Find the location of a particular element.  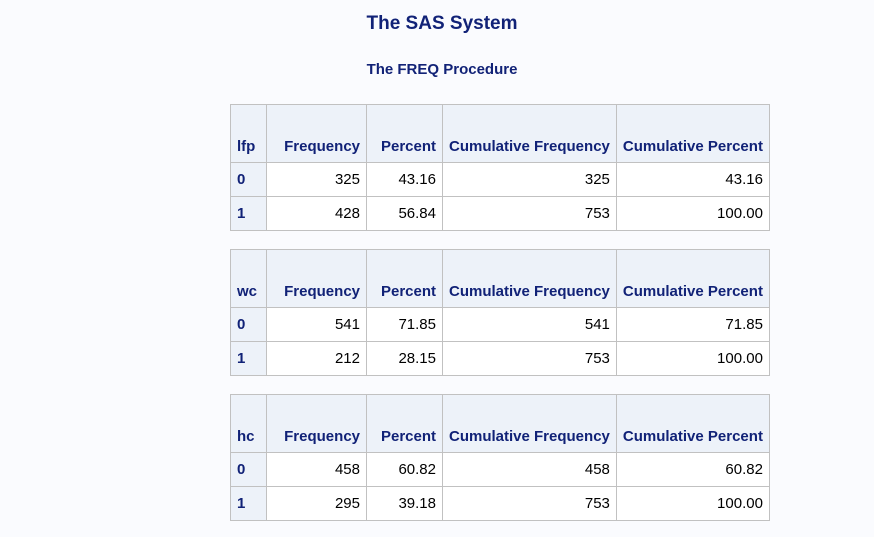

cell-frequency: 428 is located at coordinates (316, 213).